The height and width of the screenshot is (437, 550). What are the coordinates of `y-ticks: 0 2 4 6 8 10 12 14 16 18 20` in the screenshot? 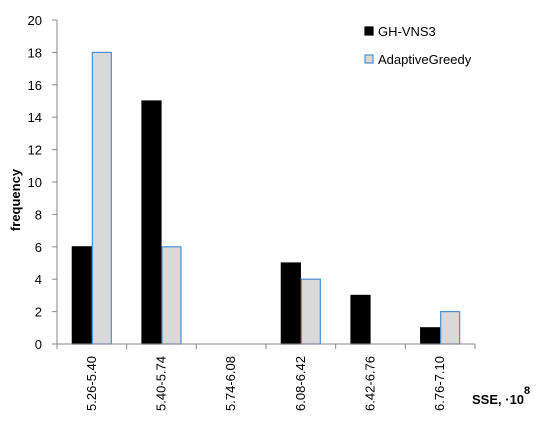 It's located at (42, 182).